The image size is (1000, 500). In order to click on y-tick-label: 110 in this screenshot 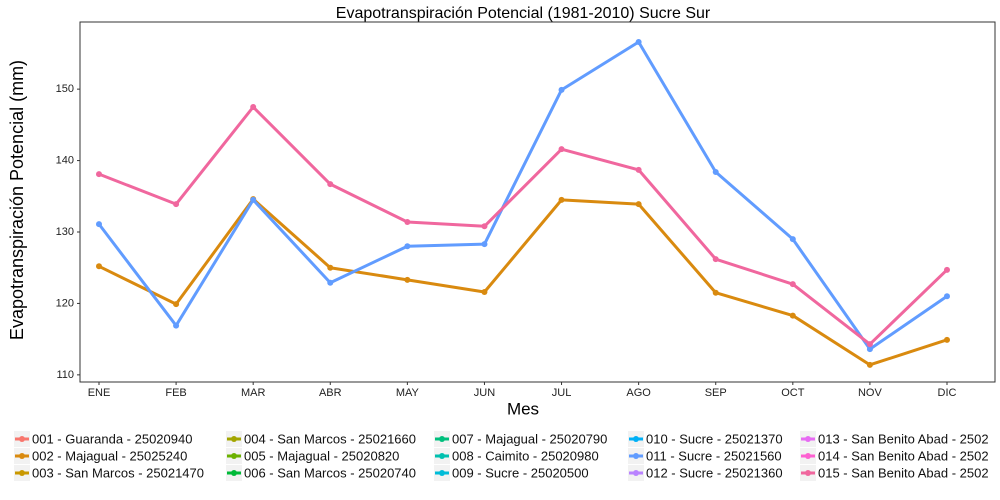, I will do `click(65, 375)`.